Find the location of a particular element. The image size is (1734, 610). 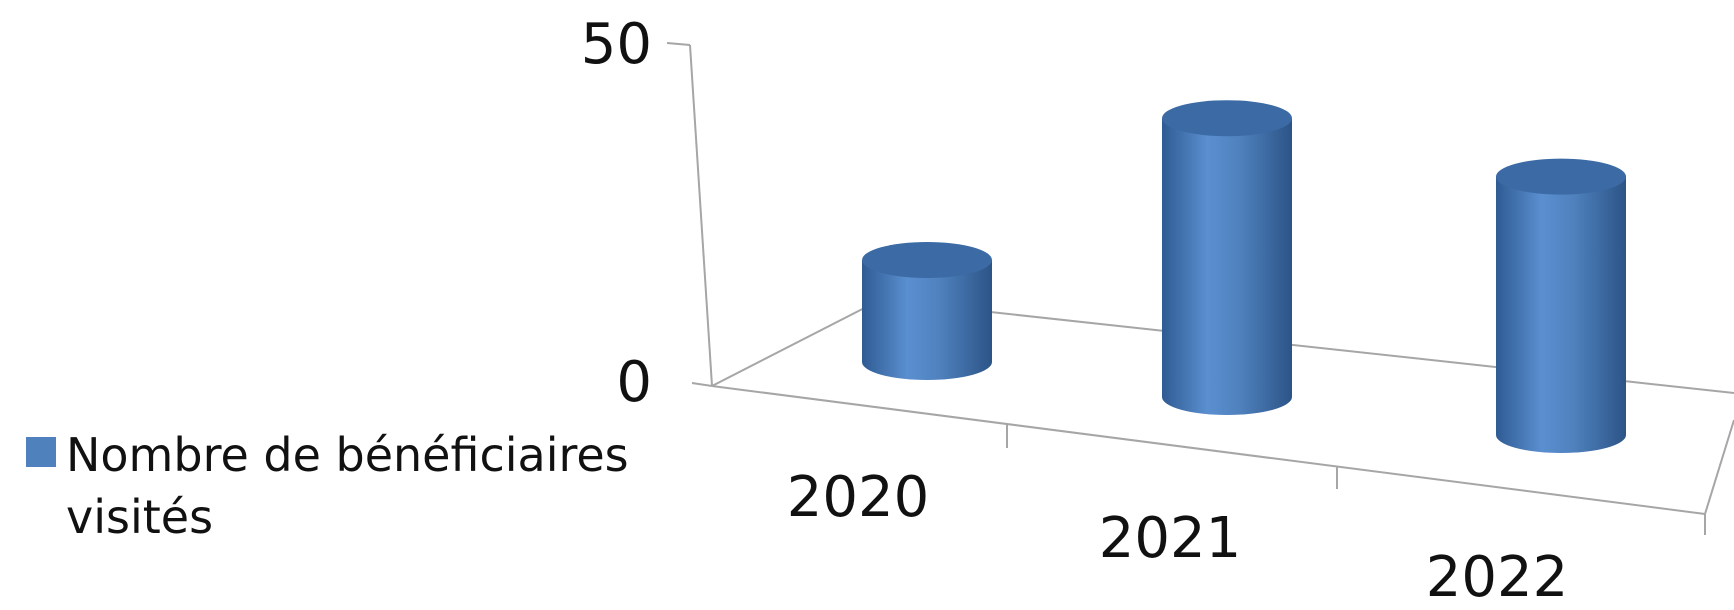

y-tick-label: 0 is located at coordinates (634, 382).